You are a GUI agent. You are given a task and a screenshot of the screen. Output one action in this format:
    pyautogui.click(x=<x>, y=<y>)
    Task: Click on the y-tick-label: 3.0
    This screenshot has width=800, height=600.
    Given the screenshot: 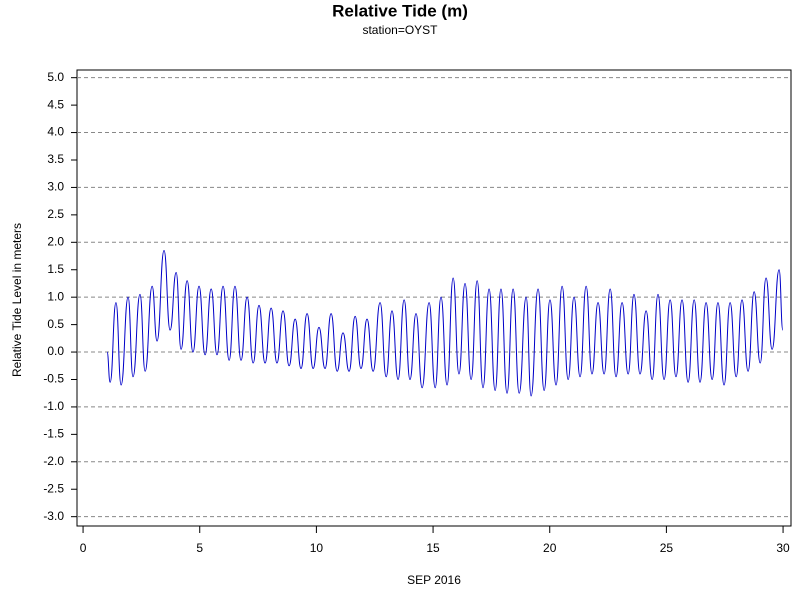 What is the action you would take?
    pyautogui.click(x=55, y=187)
    